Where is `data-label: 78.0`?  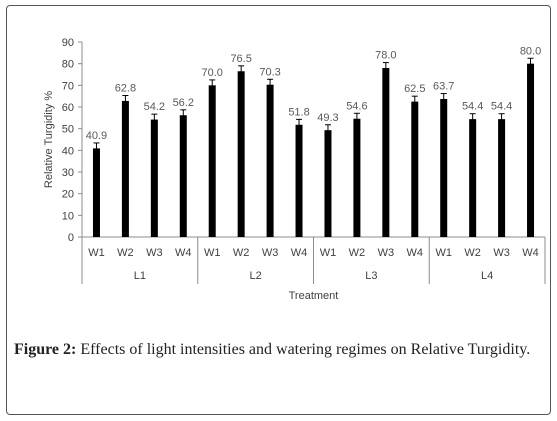
data-label: 78.0 is located at coordinates (385, 56).